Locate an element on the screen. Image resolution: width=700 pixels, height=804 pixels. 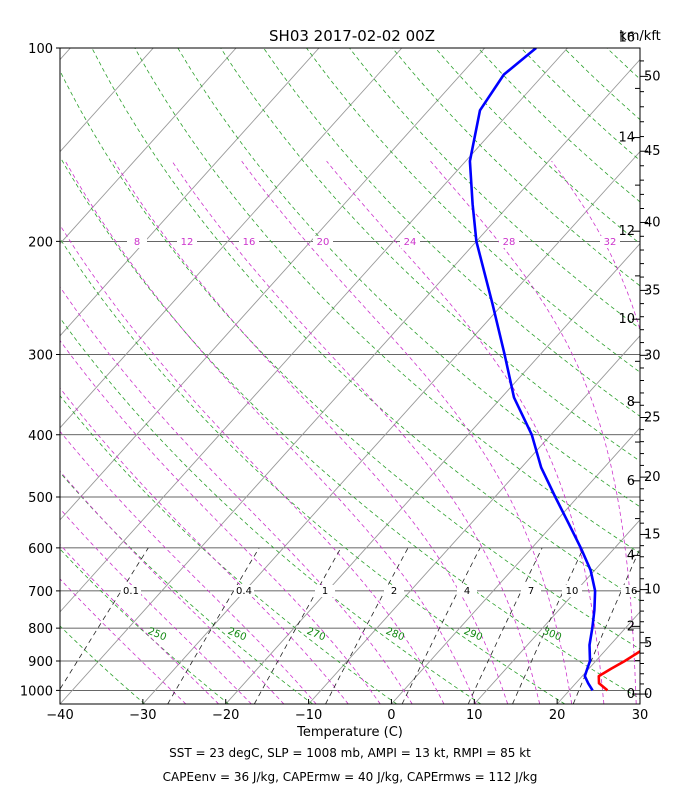
km-tick-label: 14 is located at coordinates (626, 138).